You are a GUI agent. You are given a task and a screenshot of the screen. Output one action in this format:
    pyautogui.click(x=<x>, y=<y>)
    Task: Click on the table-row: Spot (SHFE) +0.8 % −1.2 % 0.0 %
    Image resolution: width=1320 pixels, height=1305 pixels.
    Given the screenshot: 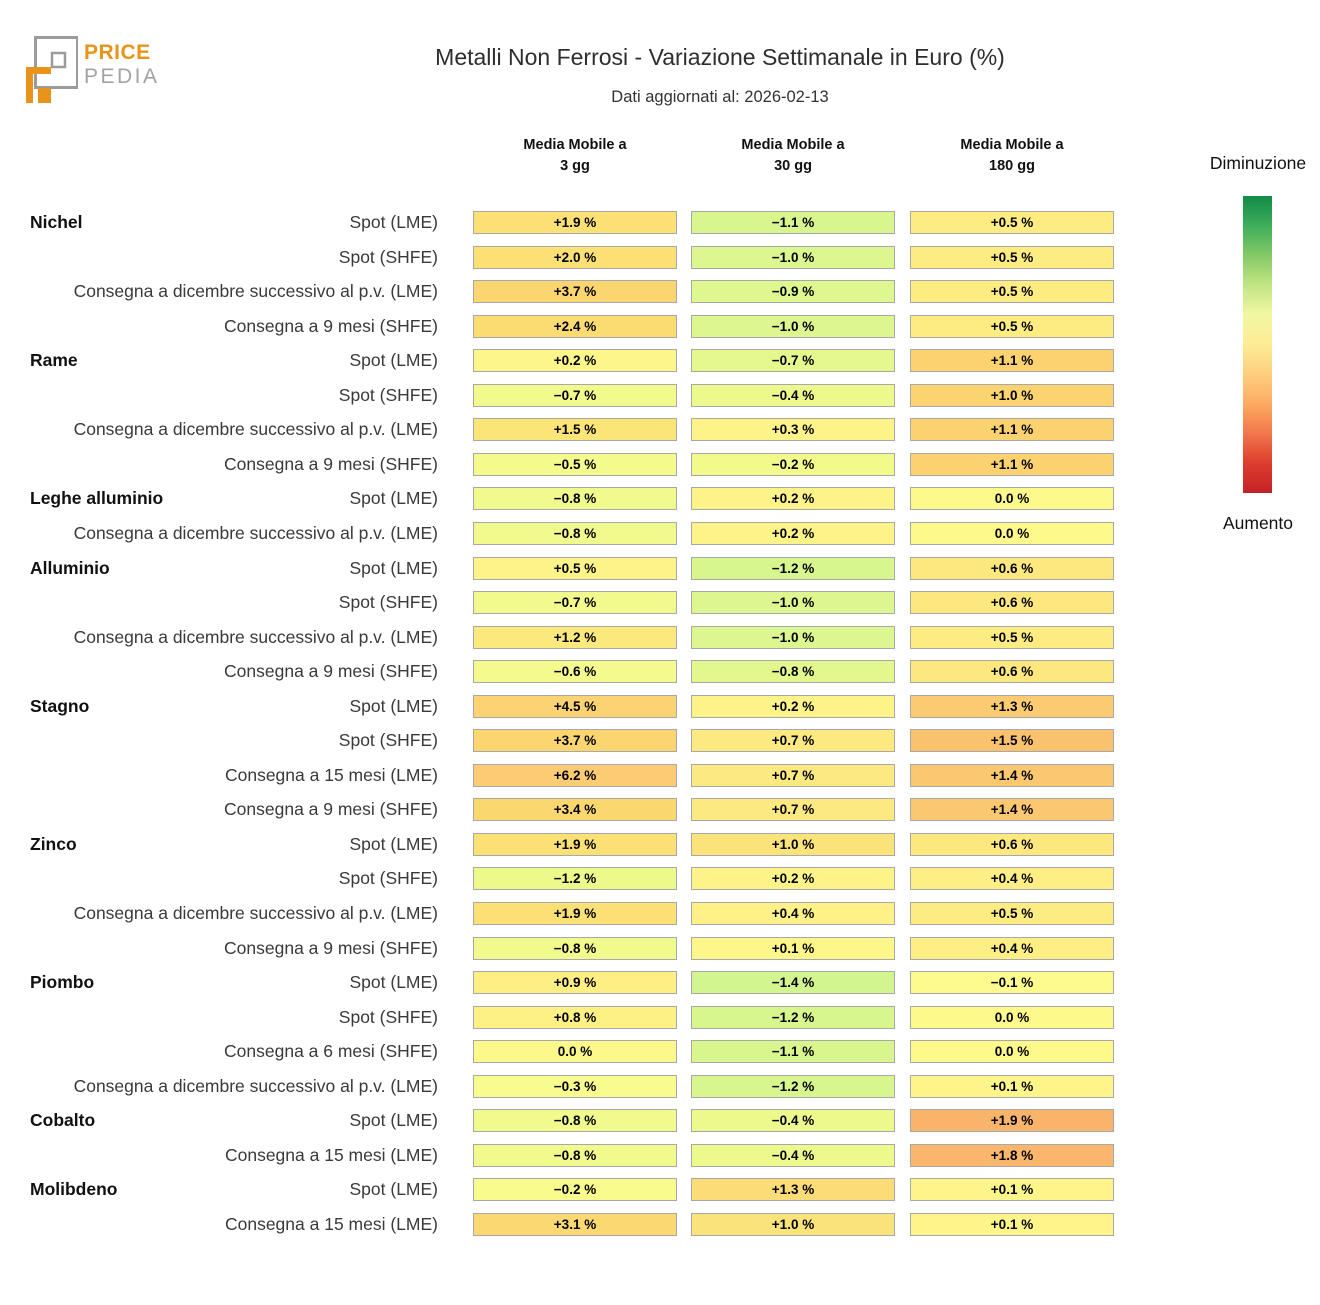 What is the action you would take?
    pyautogui.click(x=565, y=1018)
    